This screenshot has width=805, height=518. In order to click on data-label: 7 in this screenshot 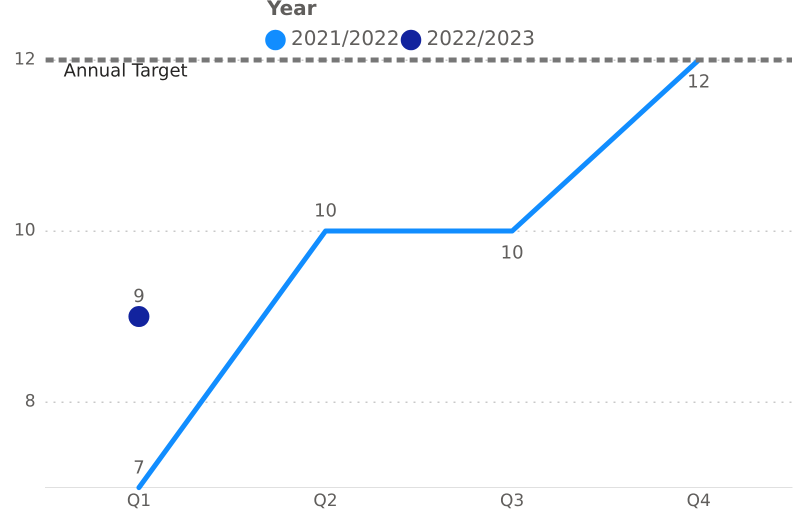, I will do `click(139, 467)`.